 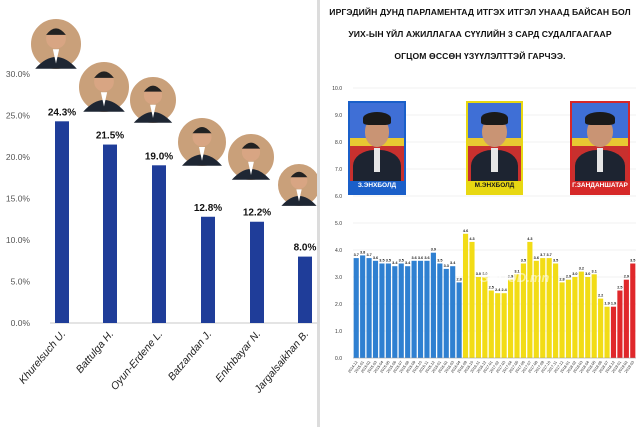 What do you see at coordinates (516, 271) in the screenshot?
I see `bar-value-label: 3.1` at bounding box center [516, 271].